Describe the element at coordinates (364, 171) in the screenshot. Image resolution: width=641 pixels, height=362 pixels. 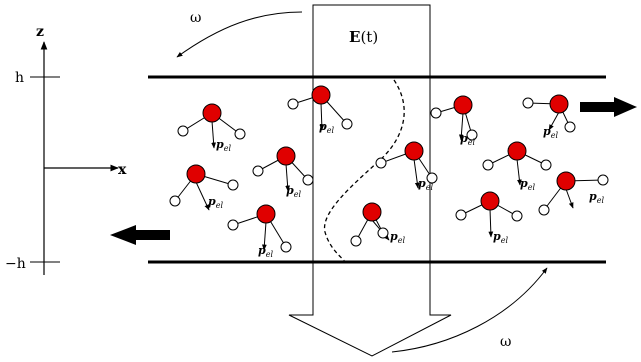
I see `velocity-profile` at that location.